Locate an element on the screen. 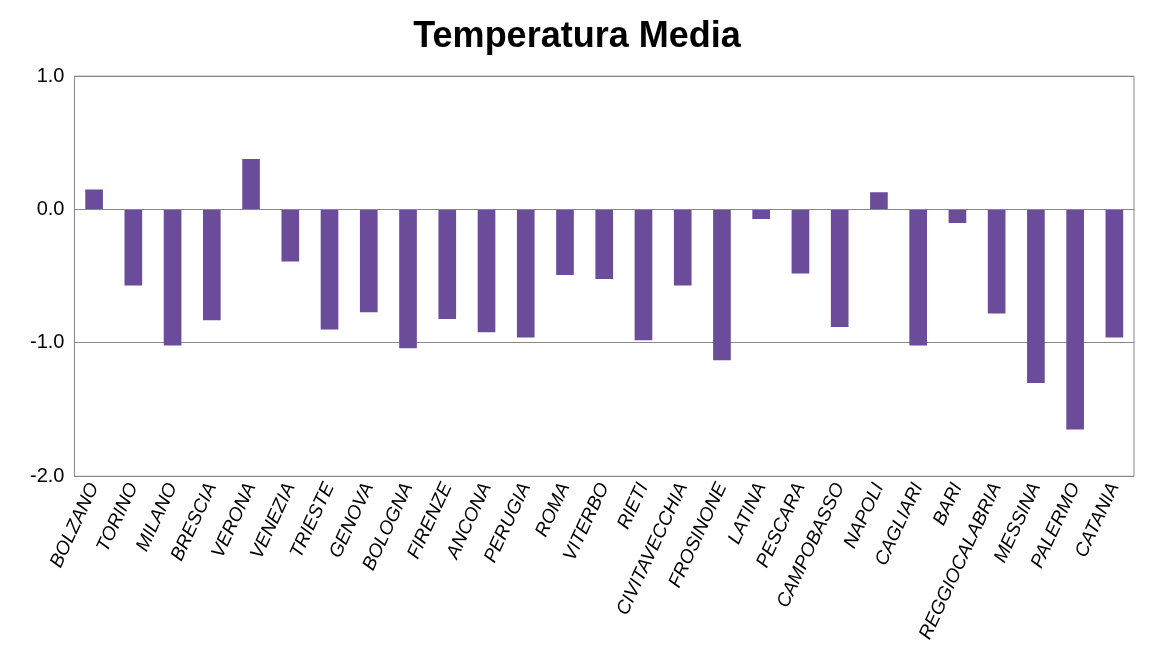  y-tick-label: 1.0 is located at coordinates (50, 74).